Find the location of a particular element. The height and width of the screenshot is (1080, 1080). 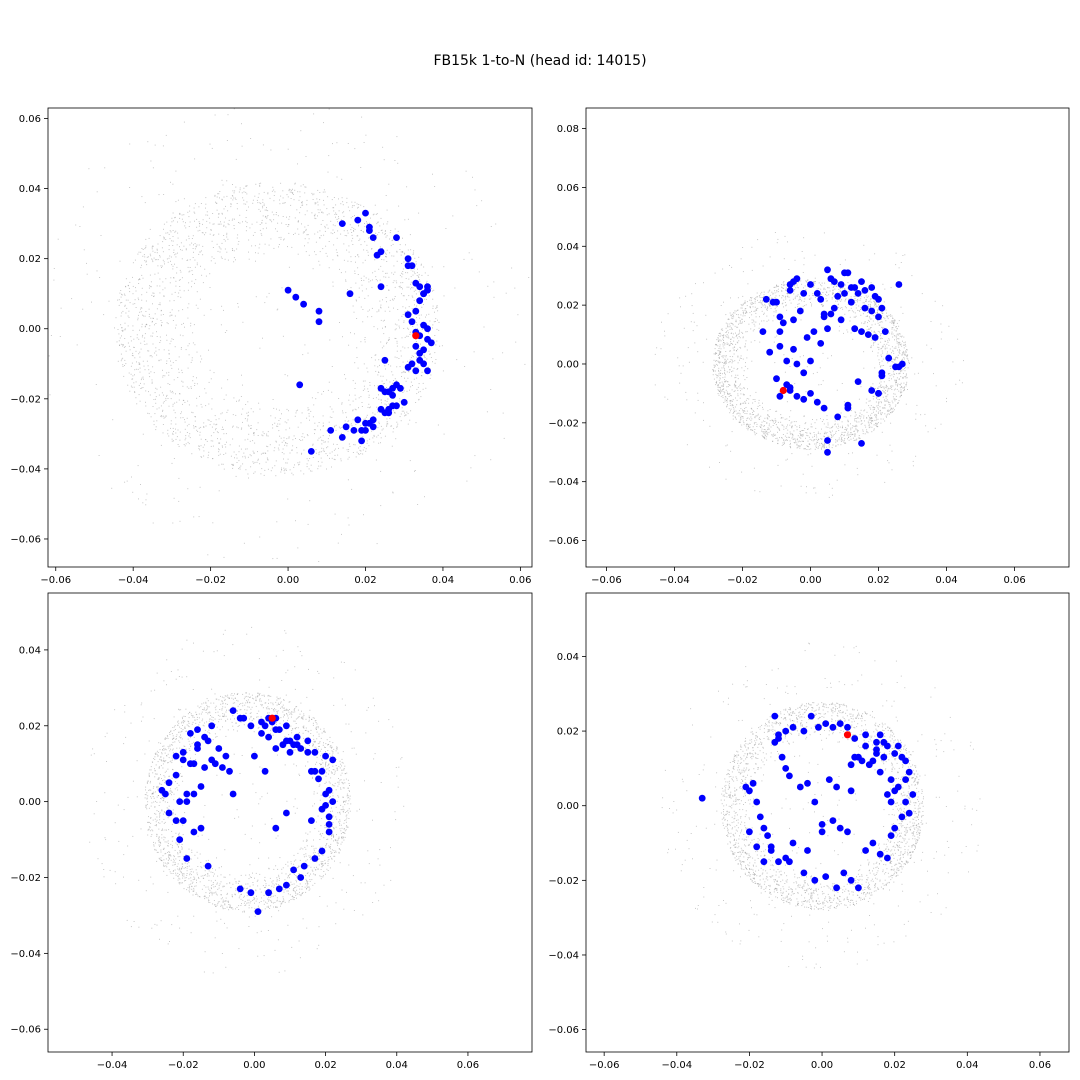

plot-area is located at coordinates (809, 365).